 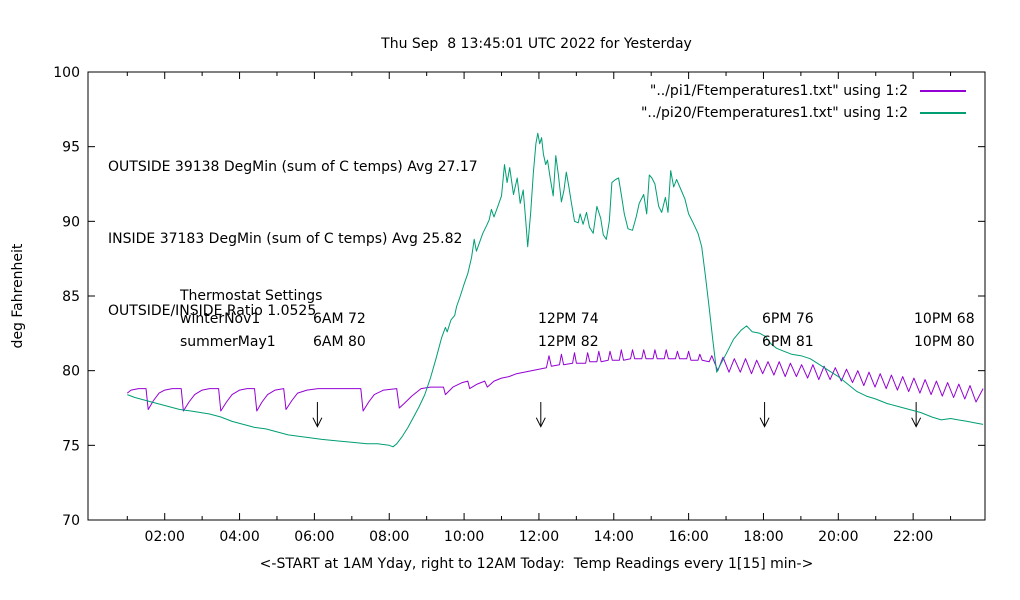 I want to click on legend-item-pi1: "../pi1/Ftemperatures1.txt" using 1:2, so click(x=803, y=91).